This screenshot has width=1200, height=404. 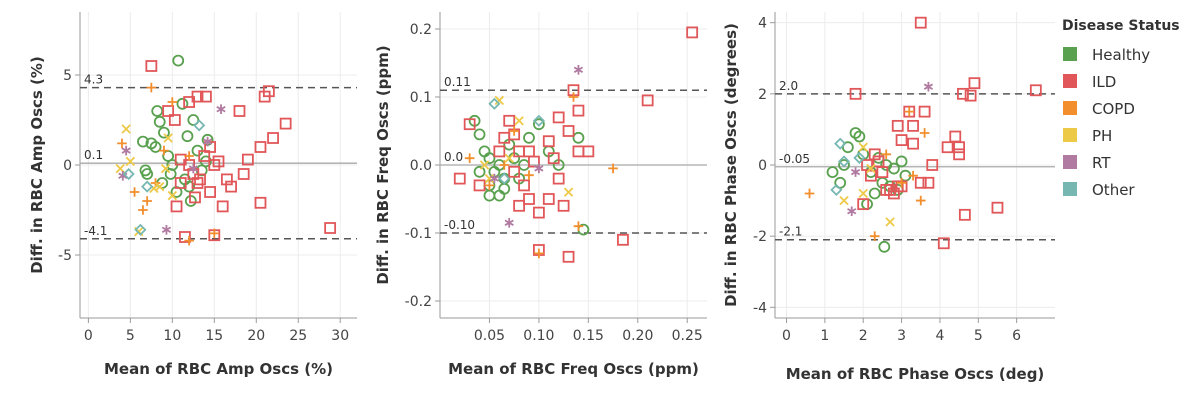 What do you see at coordinates (1099, 190) in the screenshot?
I see `legend-item-other: Other` at bounding box center [1099, 190].